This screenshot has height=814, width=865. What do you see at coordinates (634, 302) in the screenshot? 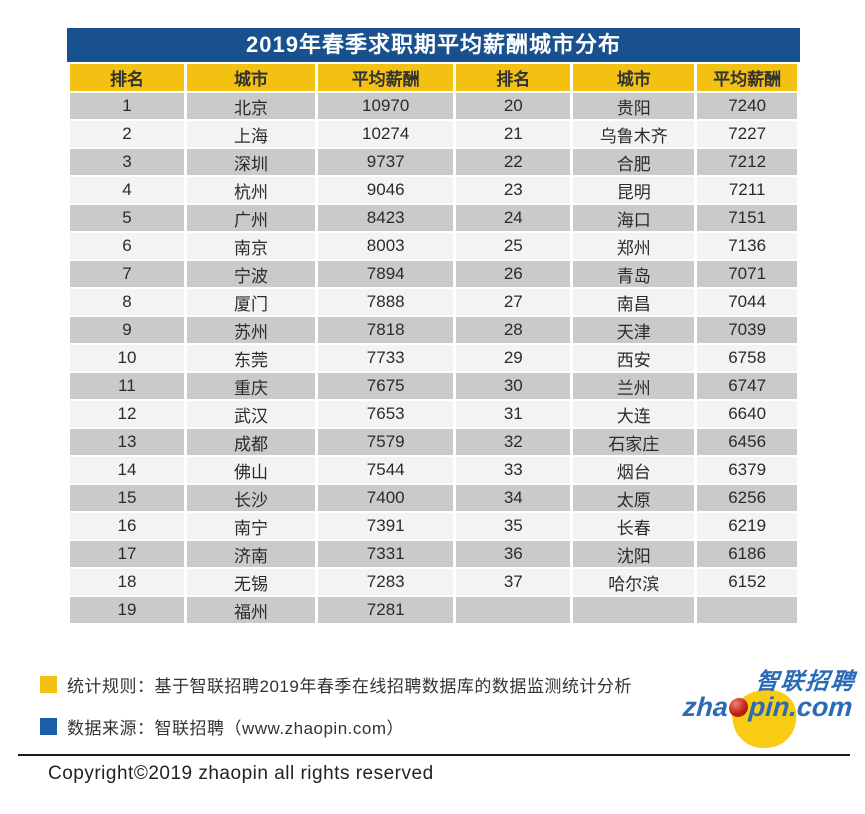
I see `city-cell: 南昌` at bounding box center [634, 302].